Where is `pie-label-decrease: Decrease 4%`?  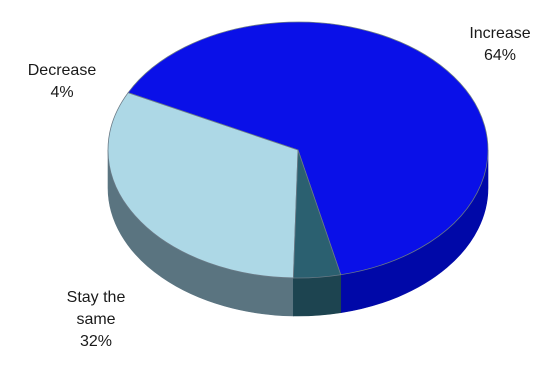
pie-label-decrease: Decrease 4% is located at coordinates (62, 81).